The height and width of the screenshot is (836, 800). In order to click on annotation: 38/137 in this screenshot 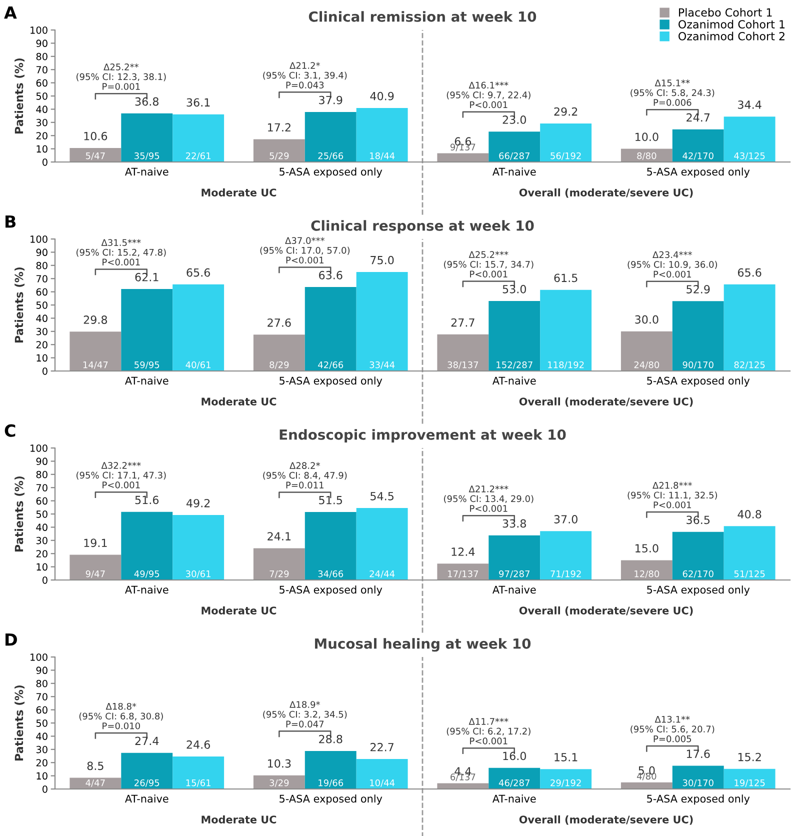, I will do `click(463, 365)`.